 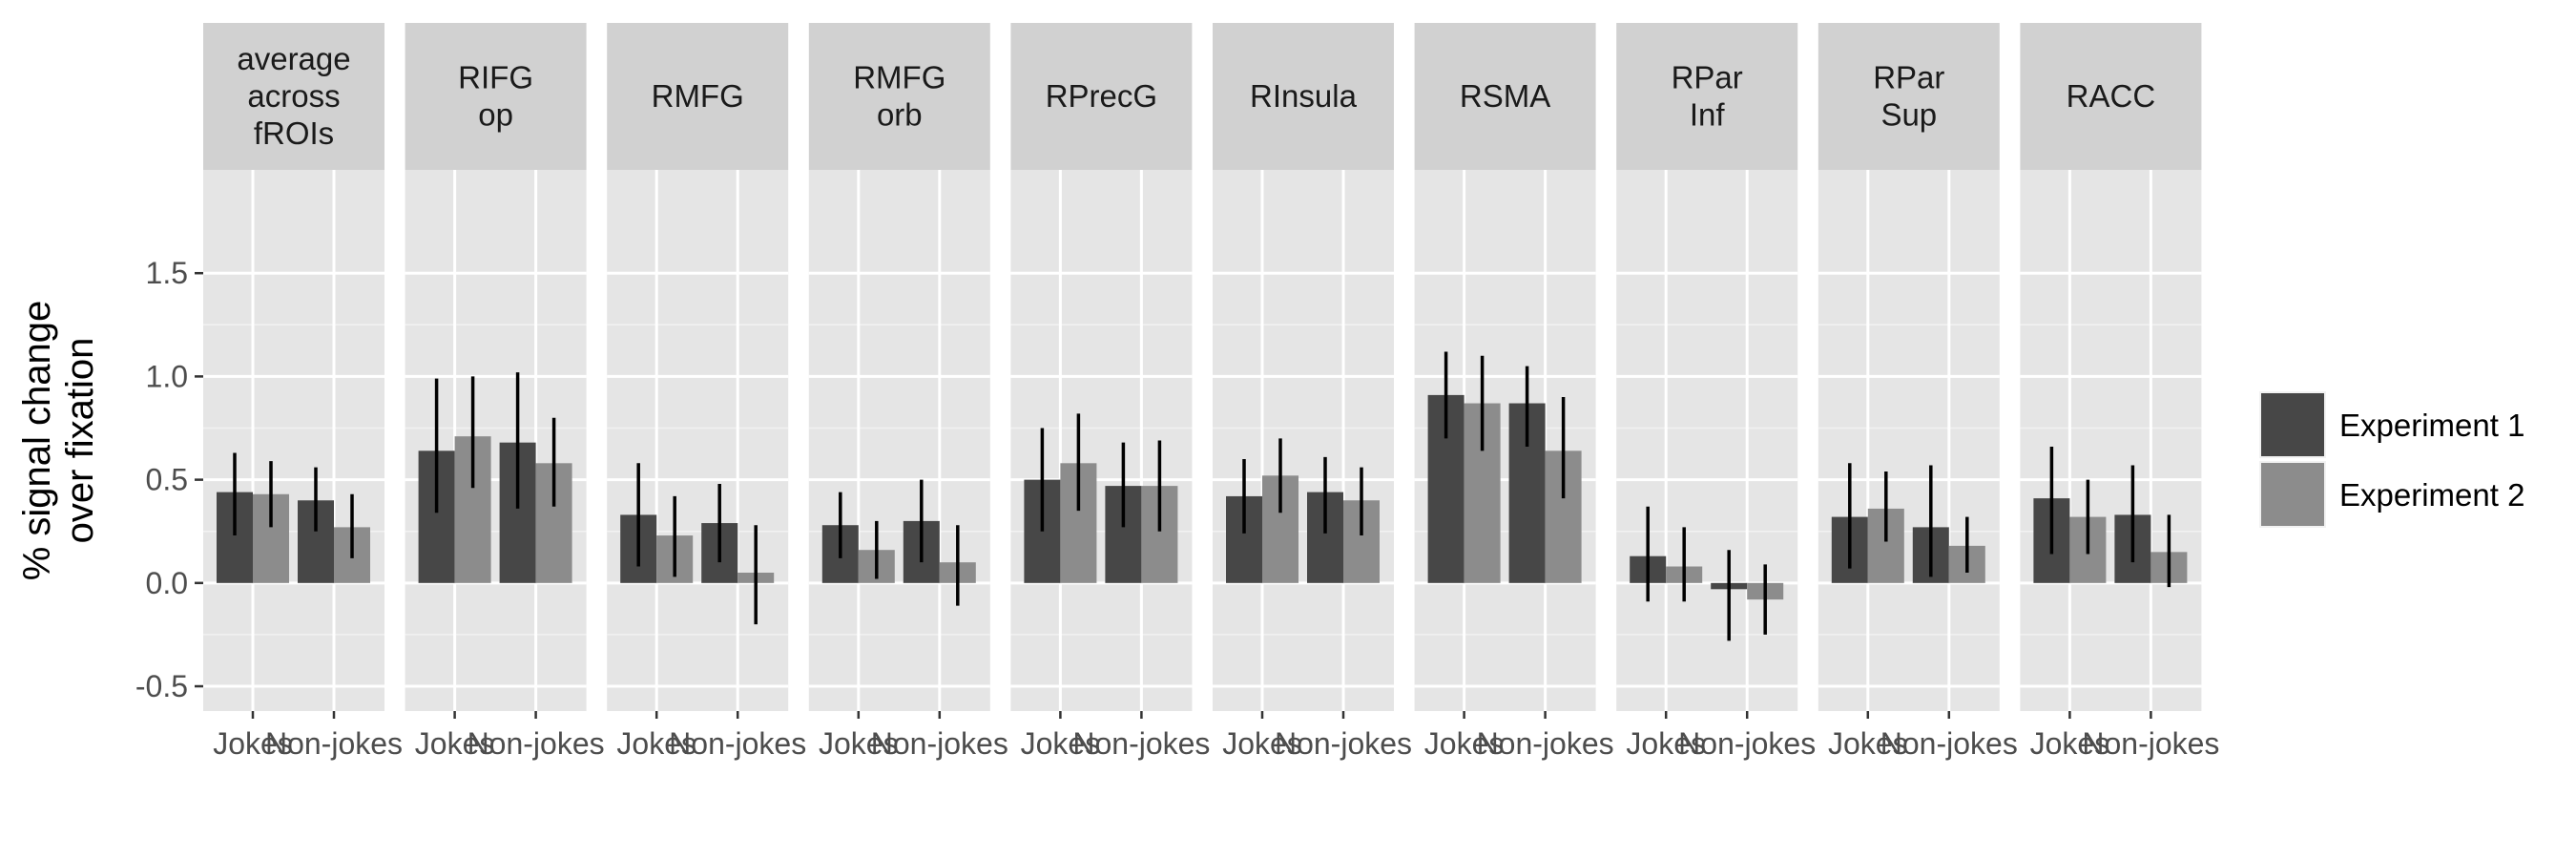 I want to click on facet-title: Sup, so click(x=1908, y=115).